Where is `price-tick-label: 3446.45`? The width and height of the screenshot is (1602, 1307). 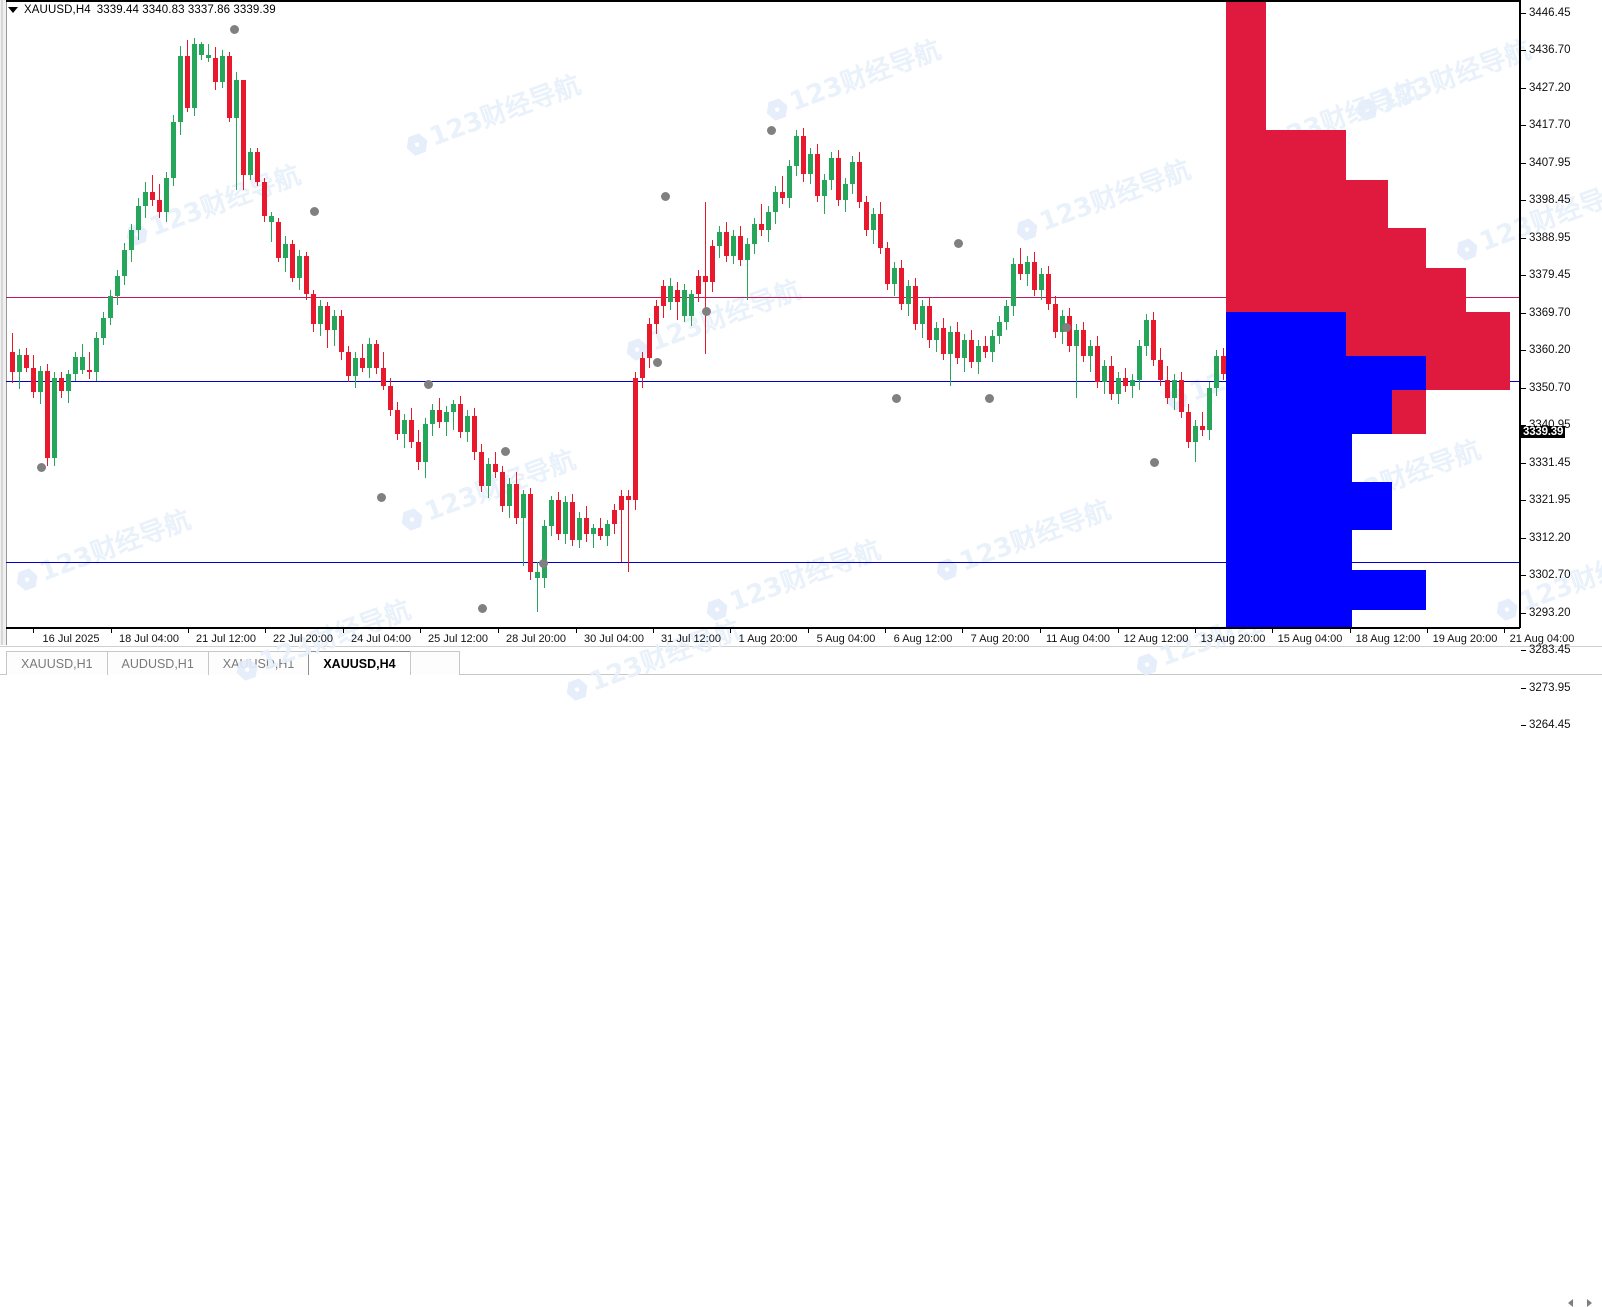 price-tick-label: 3446.45 is located at coordinates (1550, 13).